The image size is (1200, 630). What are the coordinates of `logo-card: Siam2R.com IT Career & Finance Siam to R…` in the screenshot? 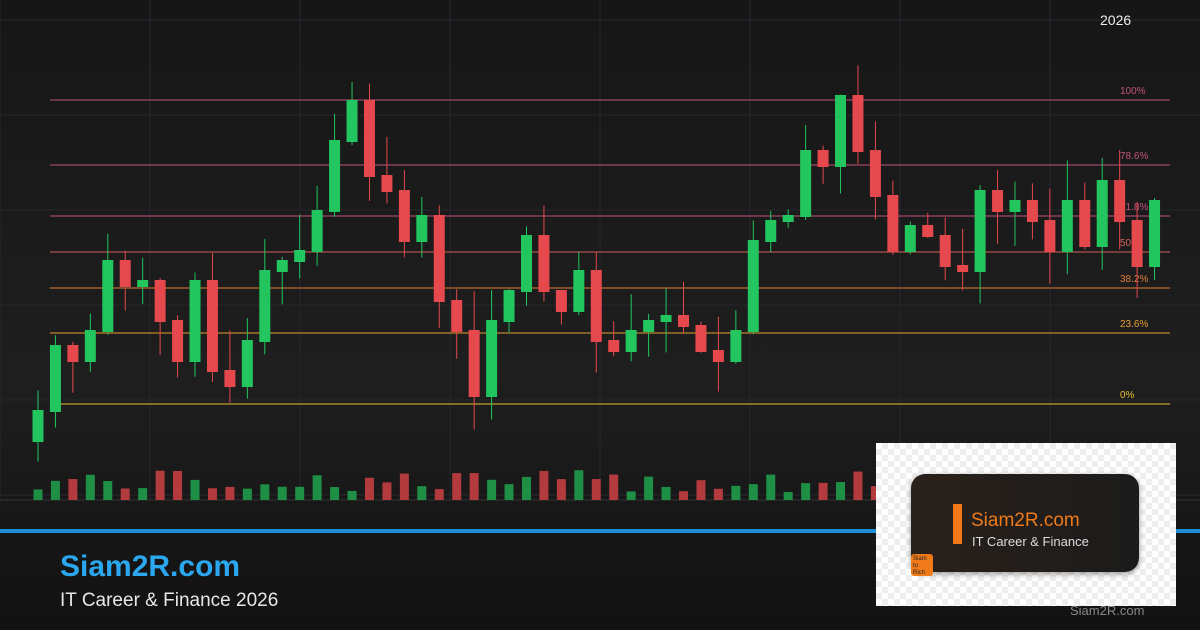 It's located at (1025, 525).